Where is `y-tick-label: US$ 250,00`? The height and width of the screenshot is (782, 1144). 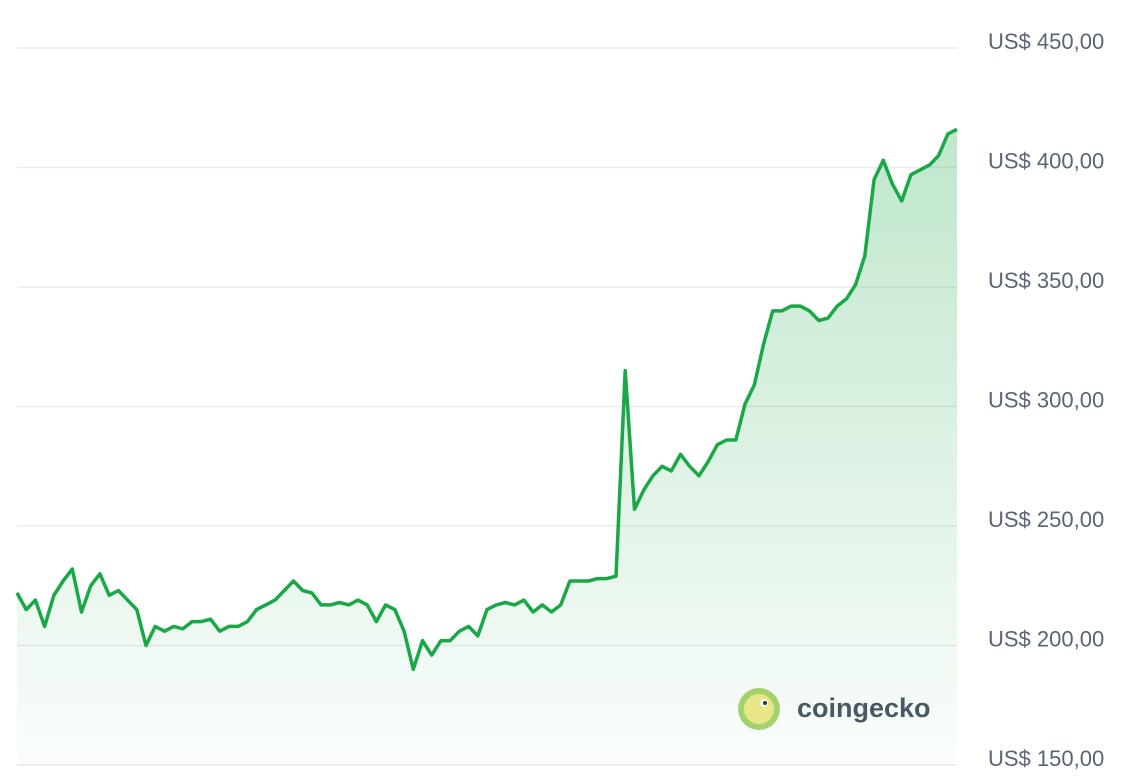 y-tick-label: US$ 250,00 is located at coordinates (1046, 519).